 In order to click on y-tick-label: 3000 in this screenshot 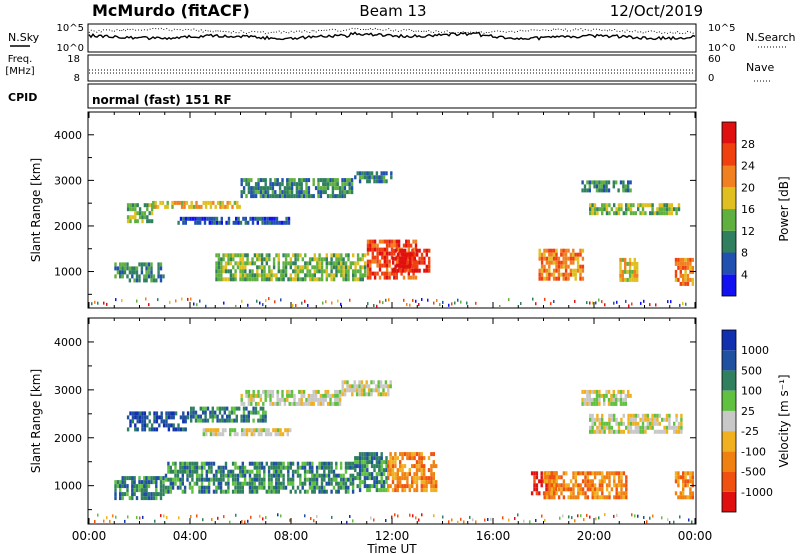, I will do `click(68, 390)`.